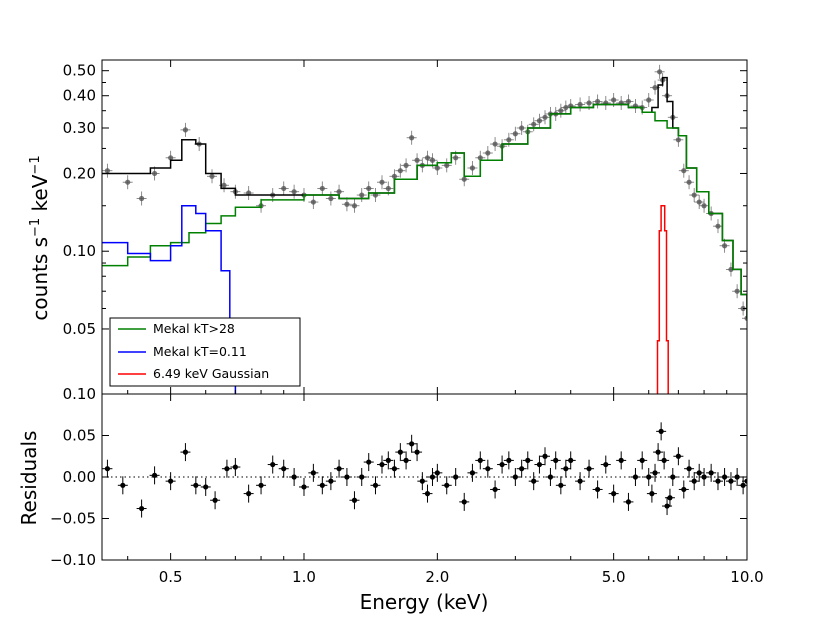 This screenshot has height=623, width=830. Describe the element at coordinates (79, 329) in the screenshot. I see `y-tick-label: 0.05` at that location.